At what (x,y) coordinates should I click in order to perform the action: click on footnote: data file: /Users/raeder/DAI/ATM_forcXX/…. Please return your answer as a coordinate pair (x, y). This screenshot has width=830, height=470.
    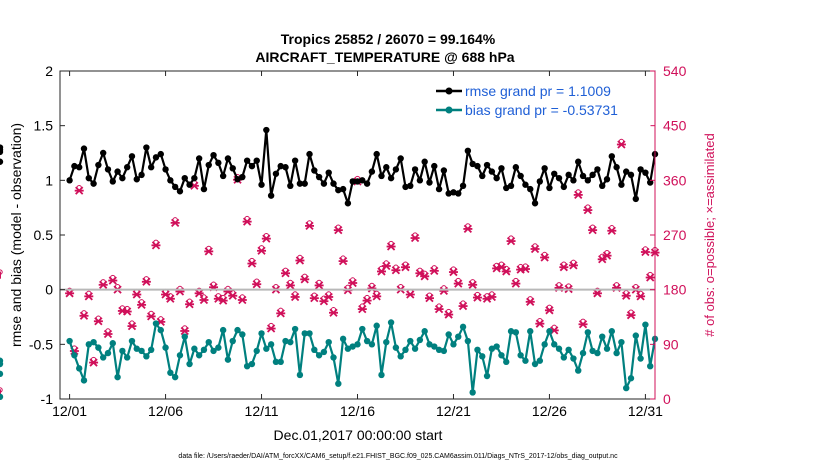
    Looking at the image, I should click on (398, 456).